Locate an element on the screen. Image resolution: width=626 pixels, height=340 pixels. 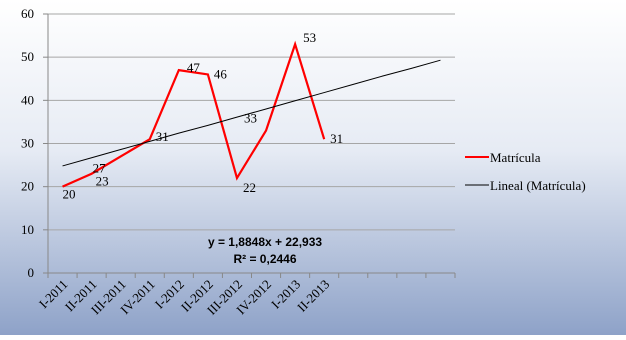
y-tick-label: 60 is located at coordinates (27, 13).